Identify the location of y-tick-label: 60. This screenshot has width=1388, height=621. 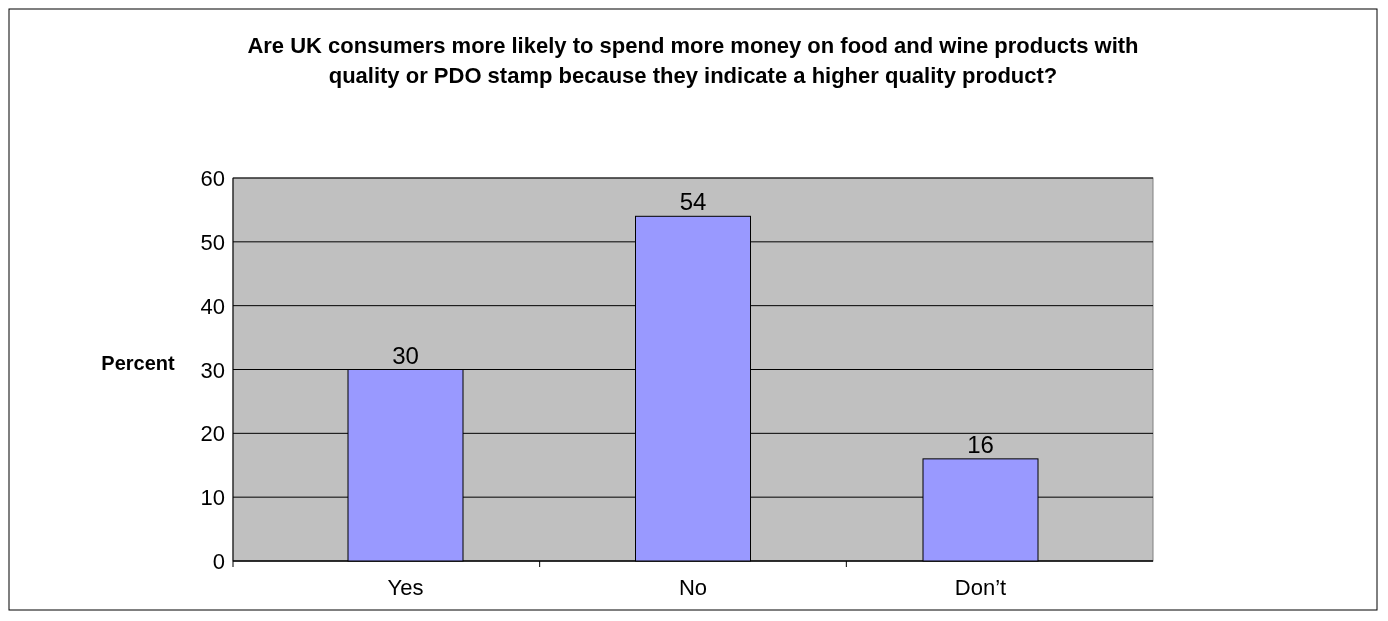
(212, 178).